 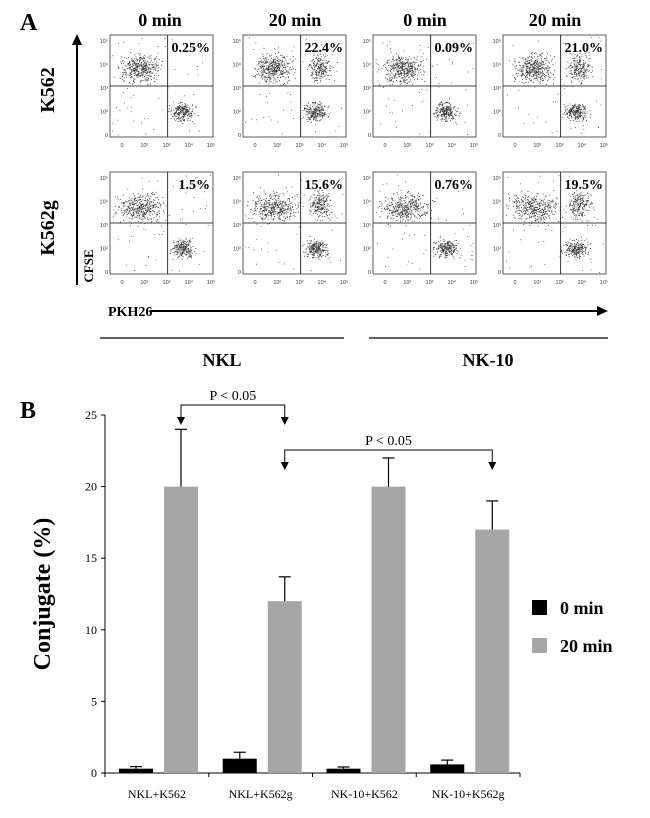 What do you see at coordinates (77, 39) in the screenshot?
I see `cfse-arrow-head` at bounding box center [77, 39].